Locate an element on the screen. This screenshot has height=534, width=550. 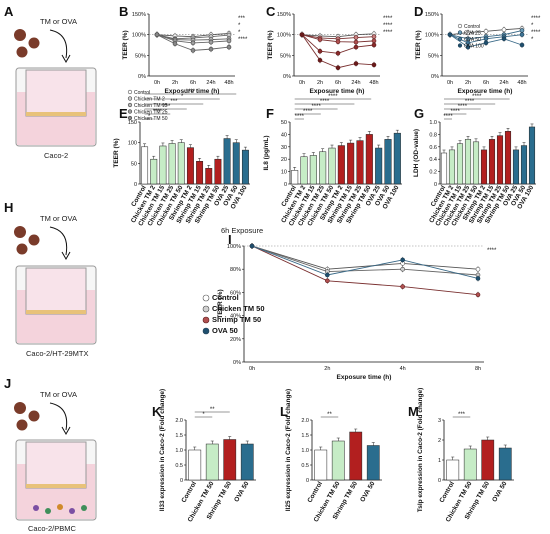
x-tick-label: 4h is located at coordinates (403, 369).